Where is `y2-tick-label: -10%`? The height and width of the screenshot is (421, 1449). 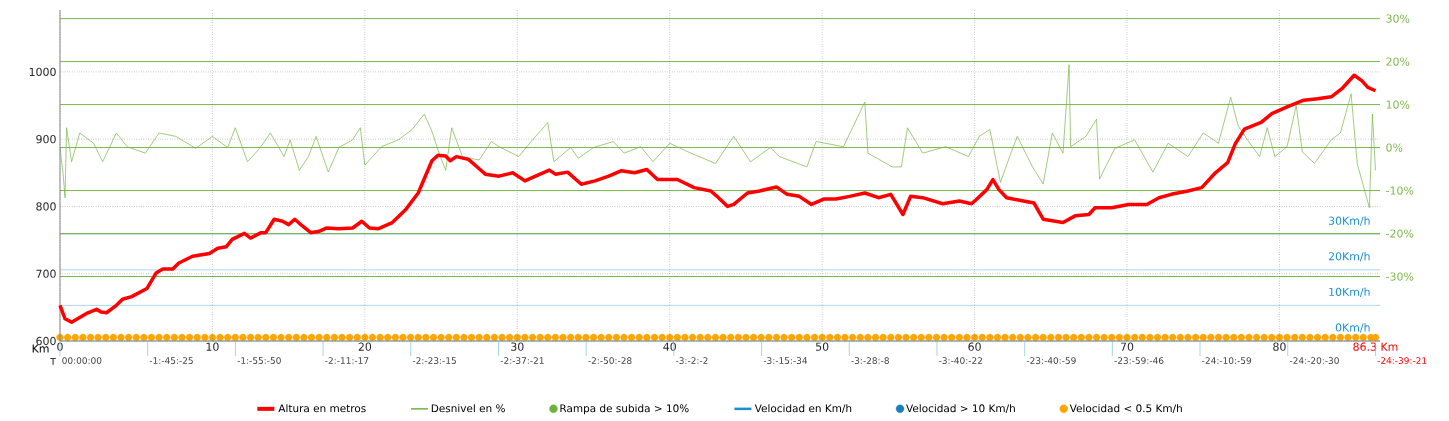
y2-tick-label: -10% is located at coordinates (1400, 190).